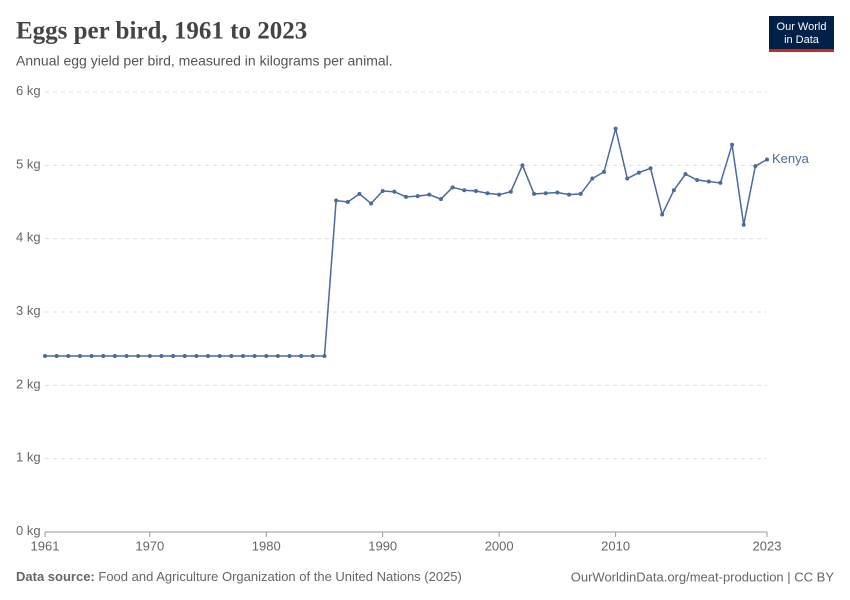 This screenshot has width=850, height=600. I want to click on x-tick-label: 1961, so click(45, 545).